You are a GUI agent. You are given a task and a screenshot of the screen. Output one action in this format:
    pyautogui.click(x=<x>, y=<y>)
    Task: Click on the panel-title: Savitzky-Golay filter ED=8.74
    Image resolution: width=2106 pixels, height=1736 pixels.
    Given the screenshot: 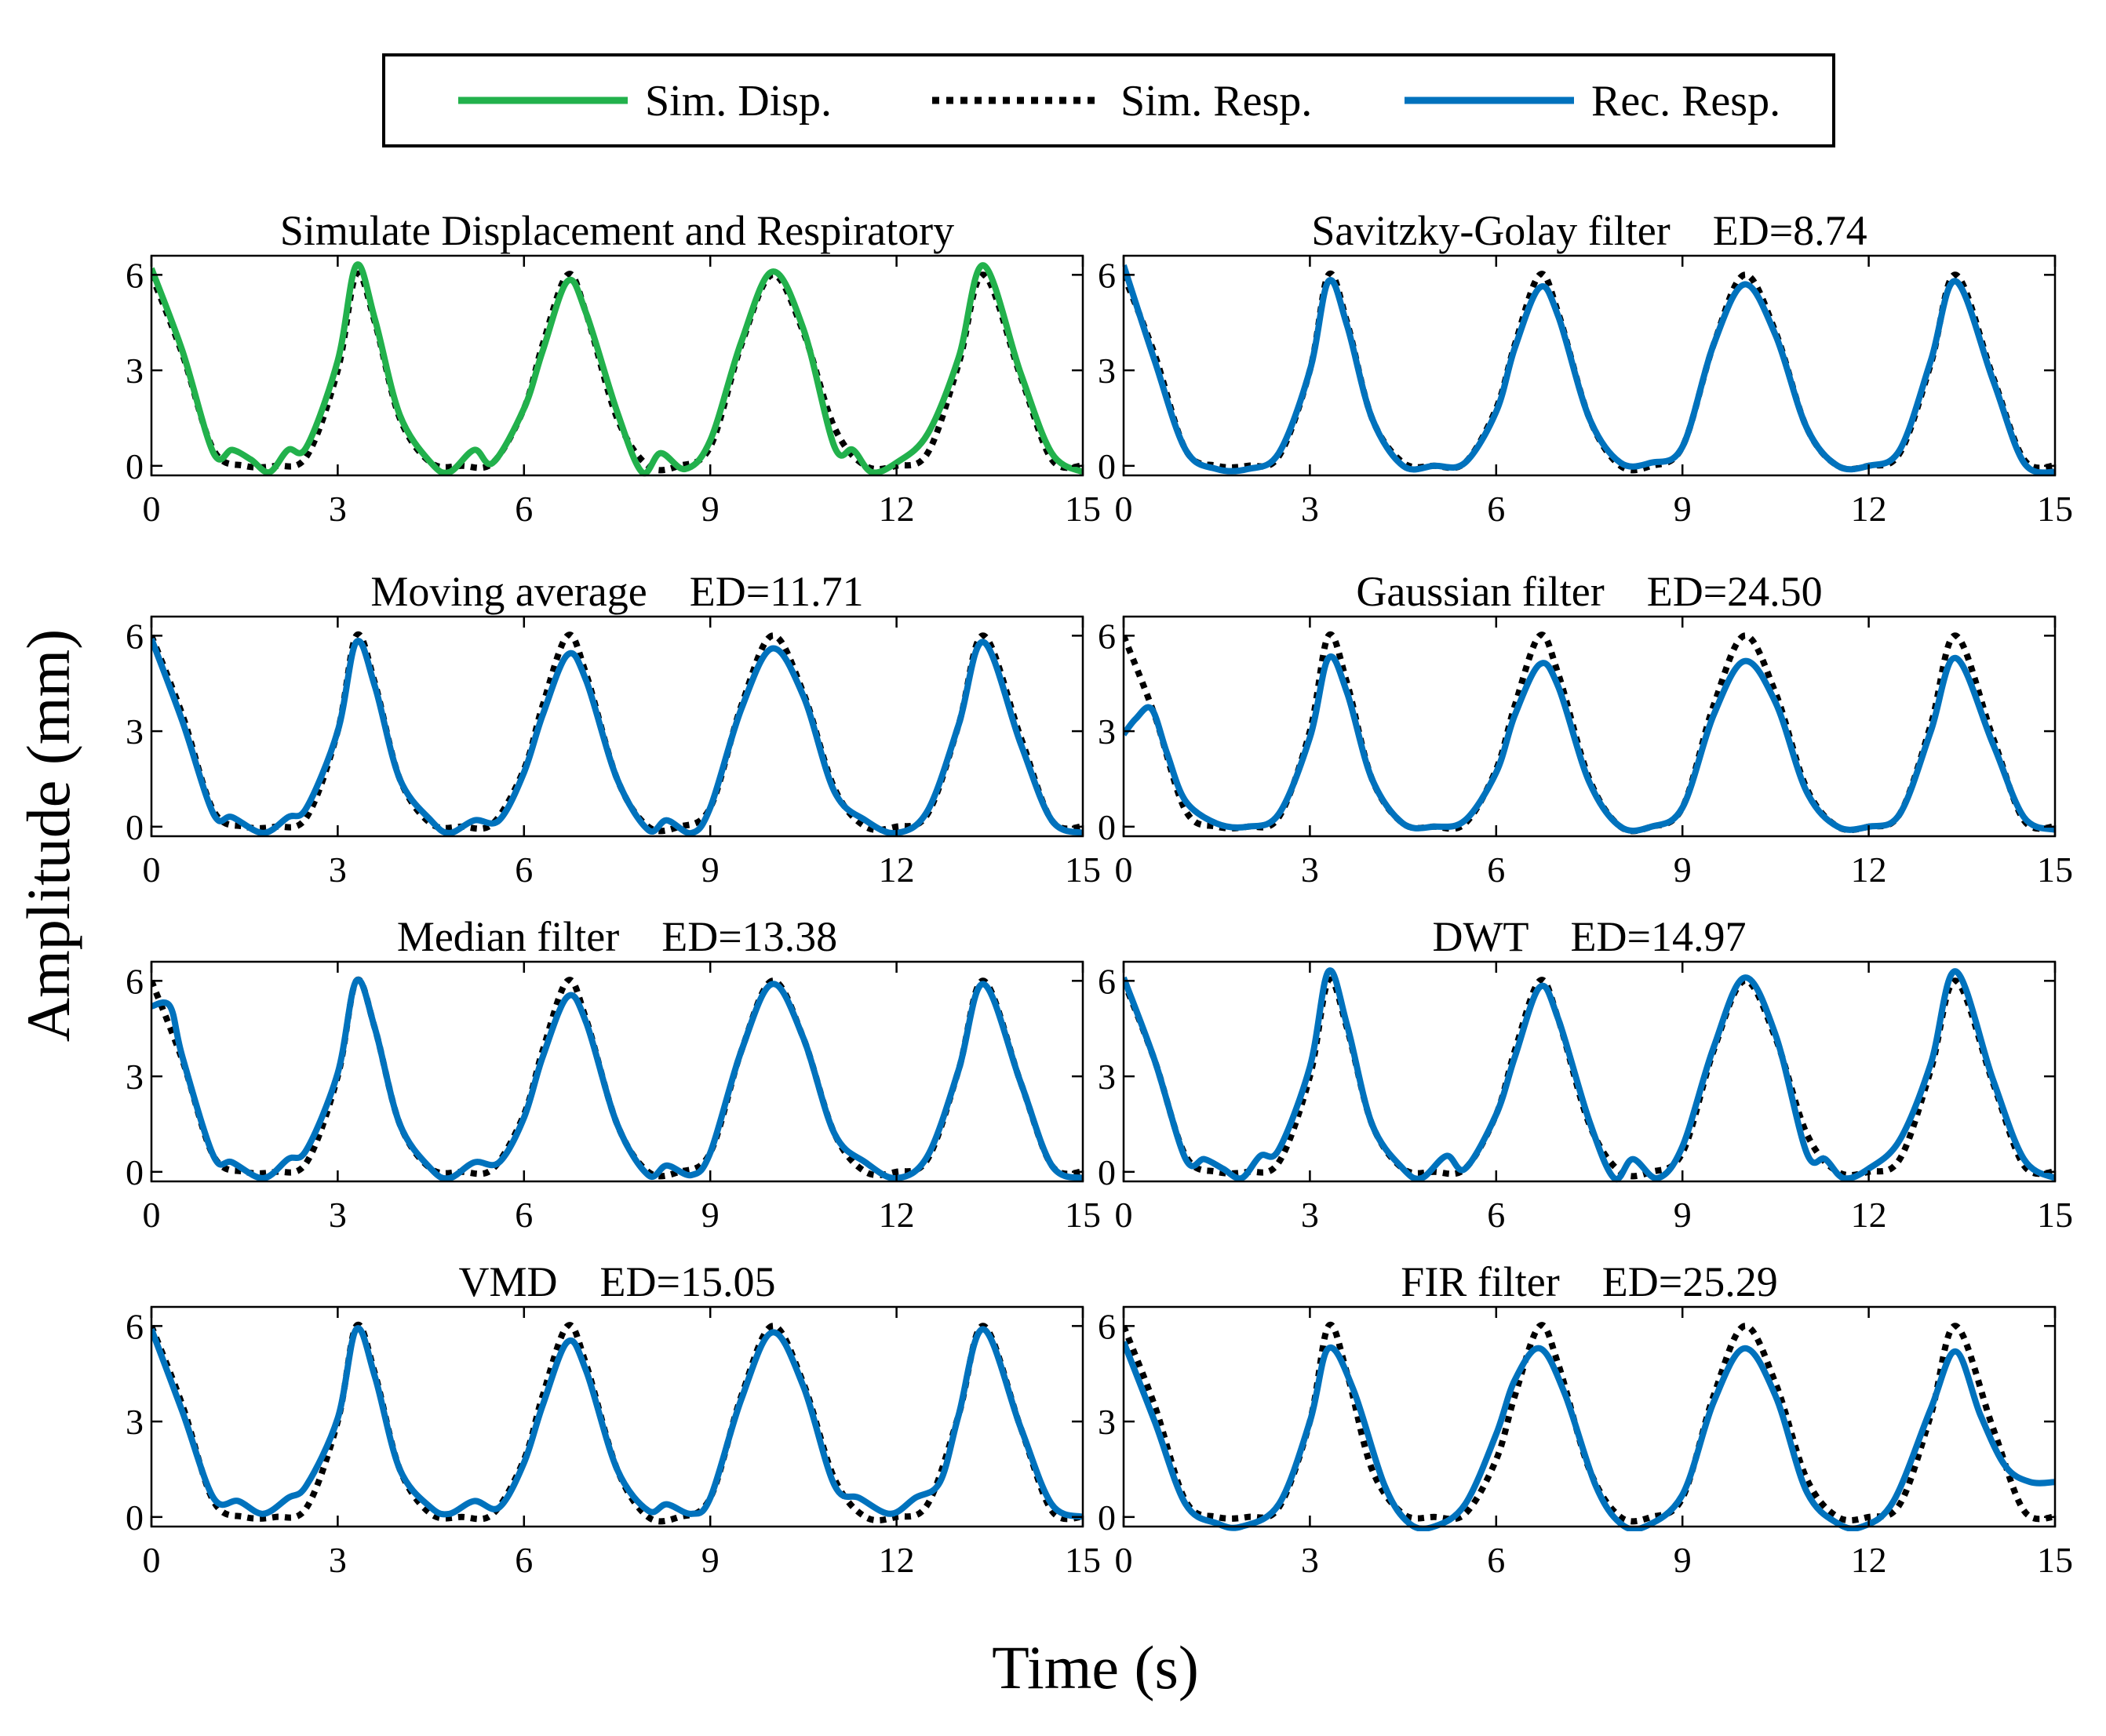 What is the action you would take?
    pyautogui.click(x=1589, y=230)
    